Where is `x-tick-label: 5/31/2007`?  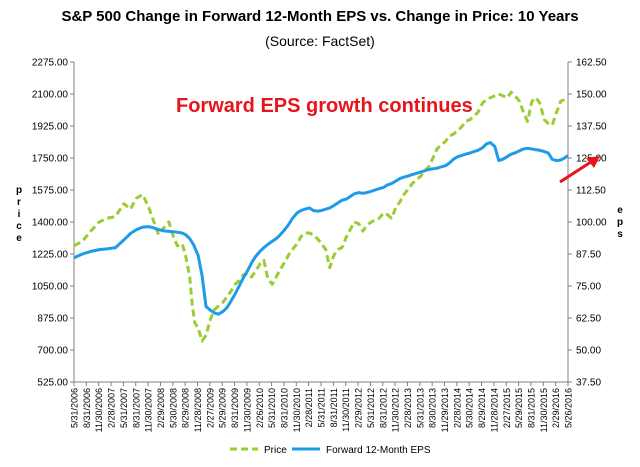
x-tick-label: 5/31/2007 is located at coordinates (124, 408).